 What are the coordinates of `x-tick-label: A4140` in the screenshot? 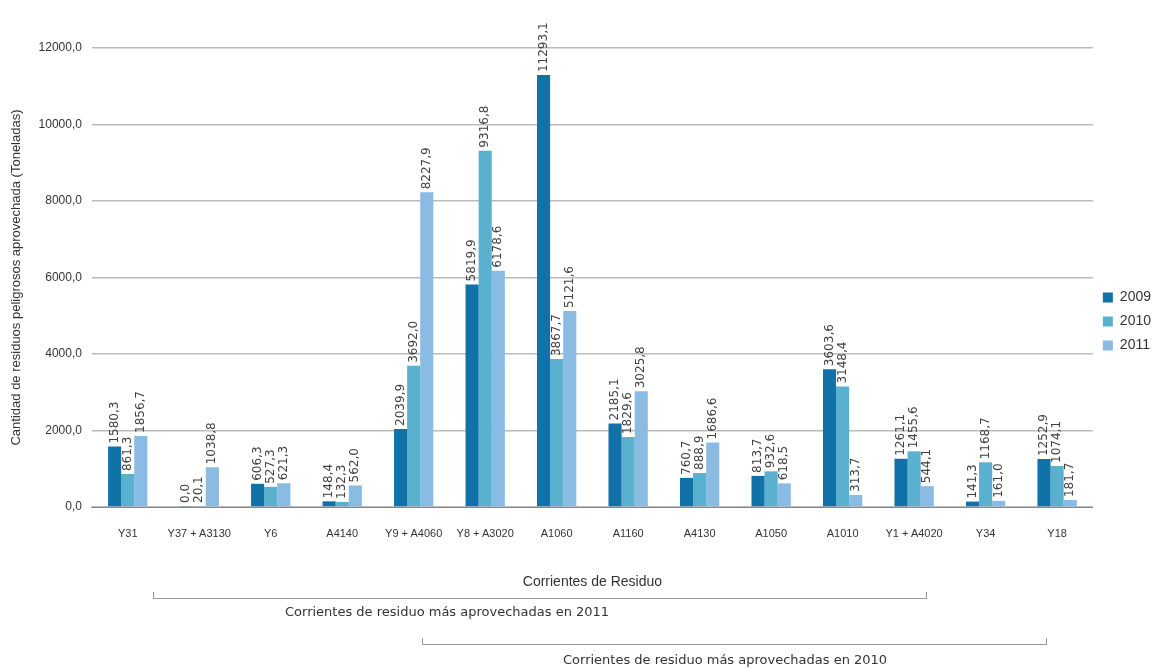 It's located at (342, 532).